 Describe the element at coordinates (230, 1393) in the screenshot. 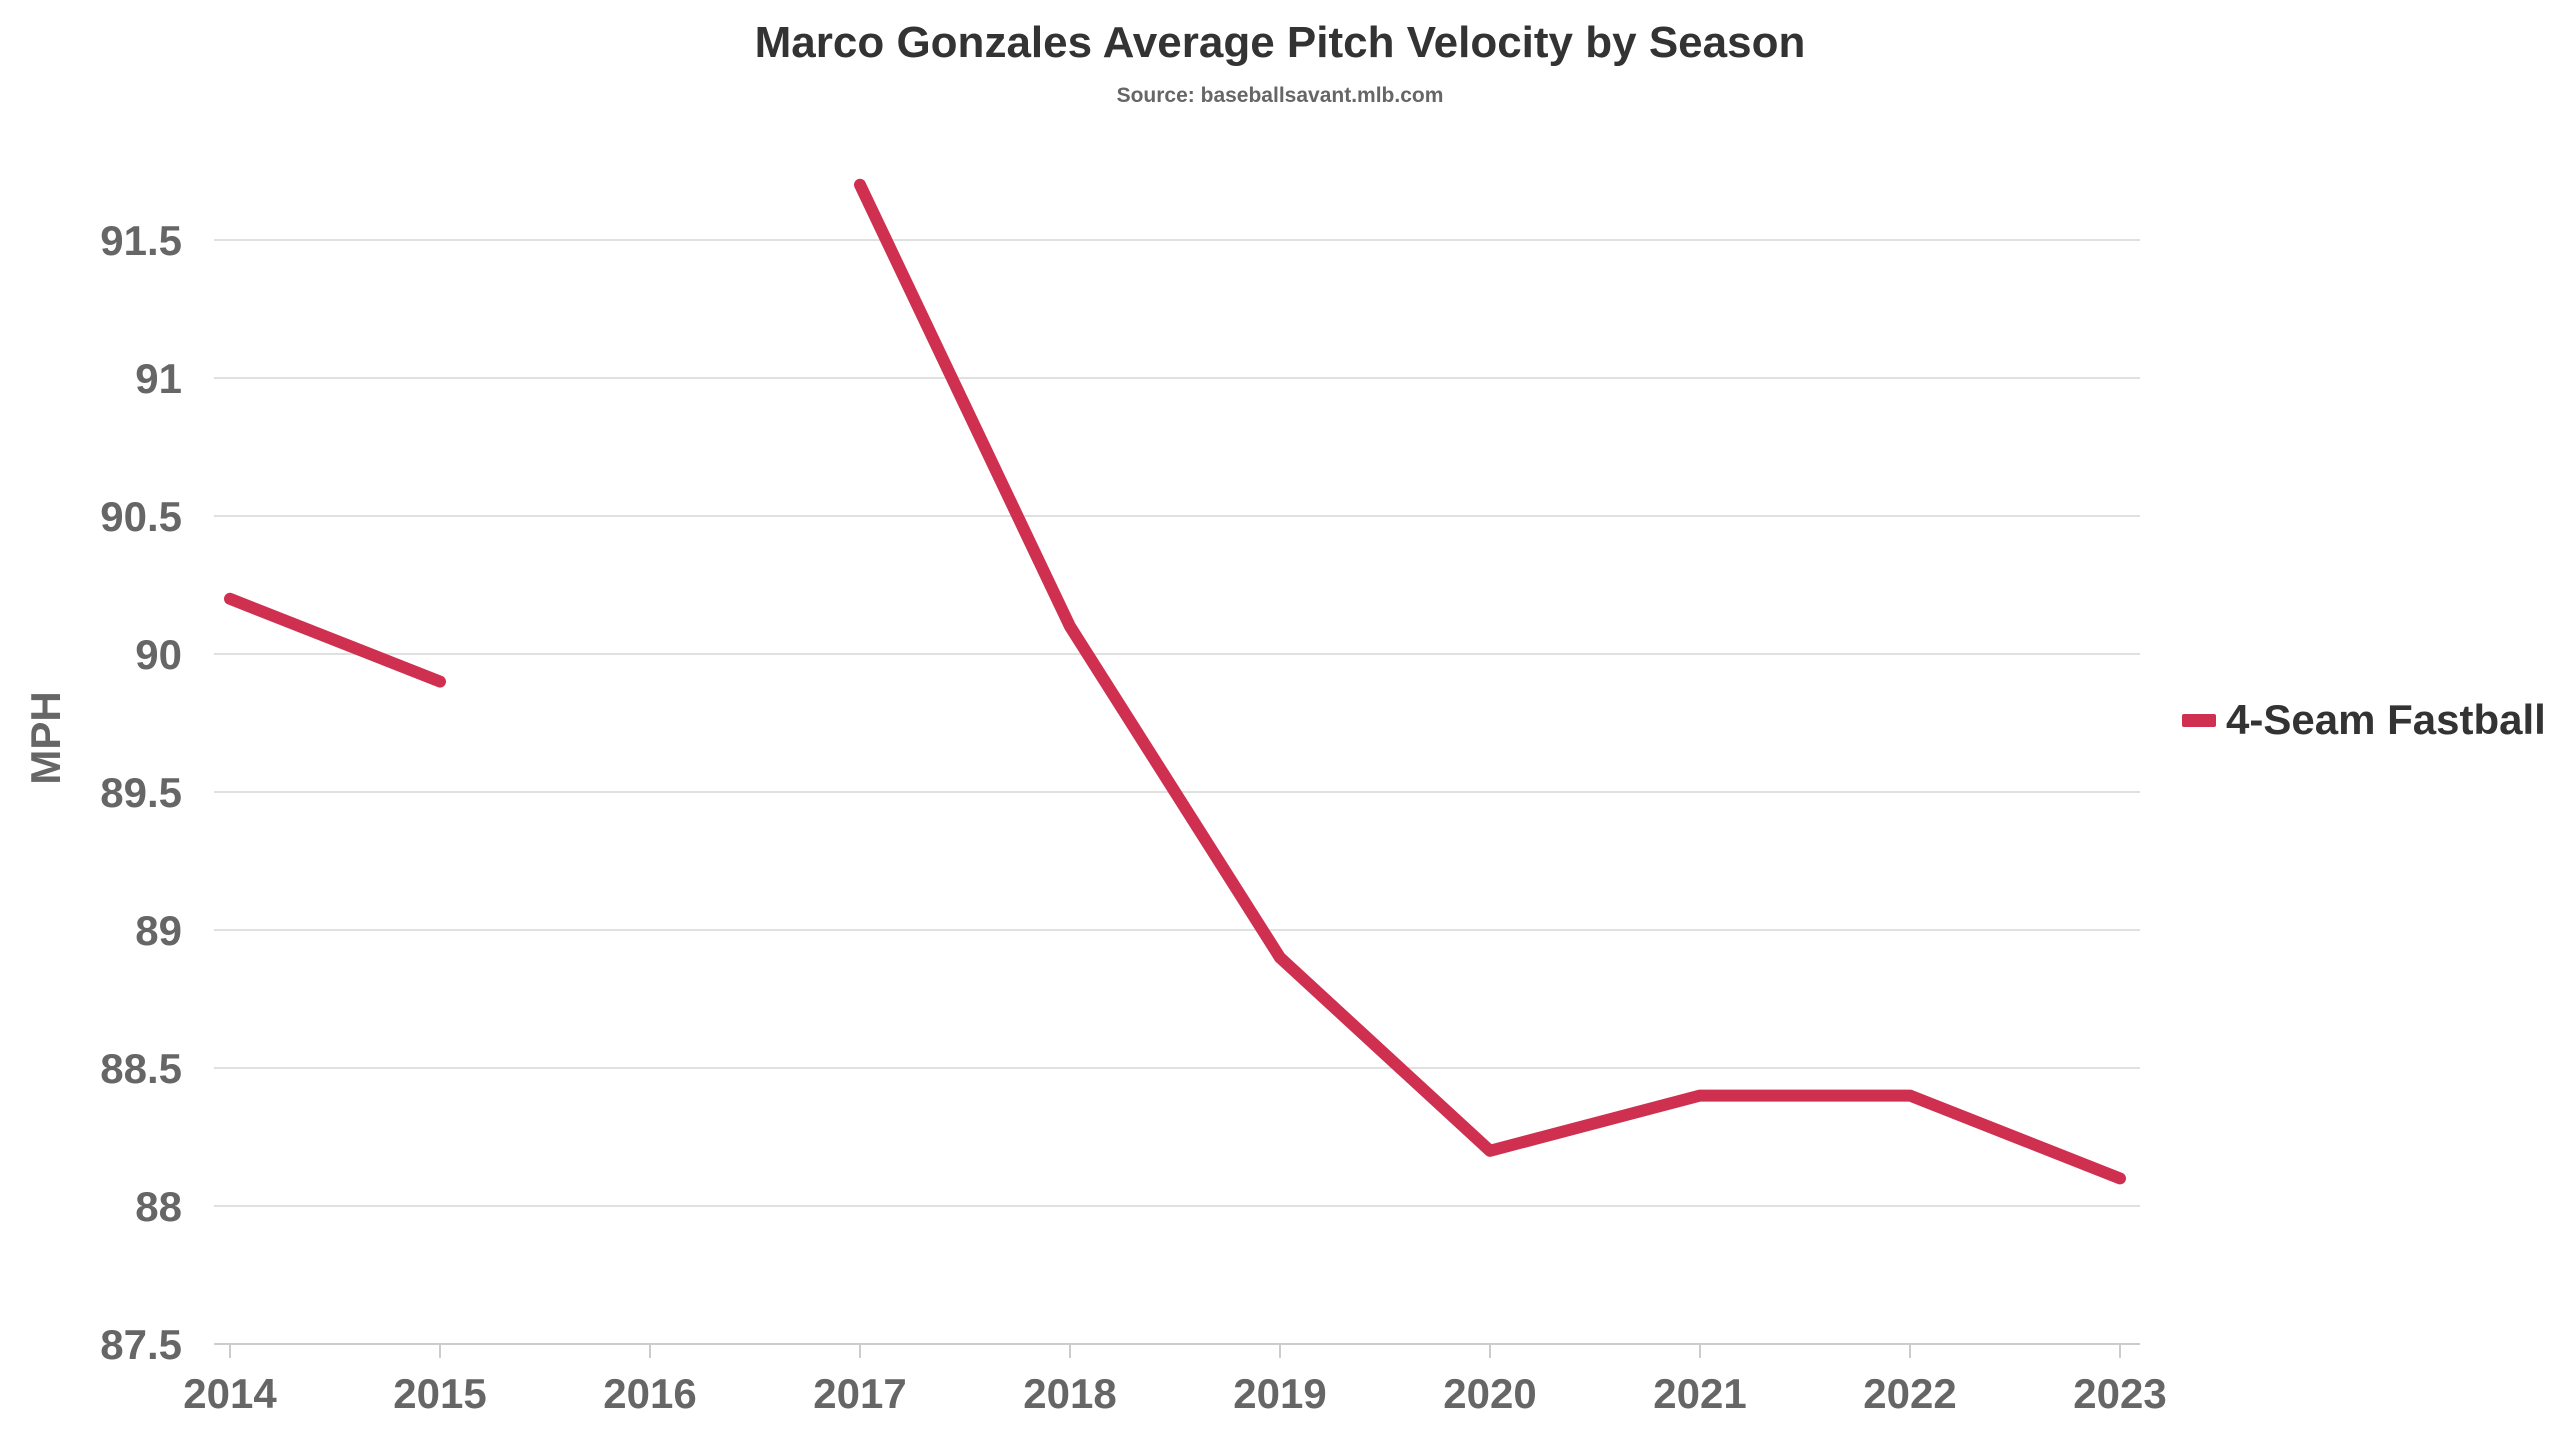

I see `x-tick-label: 2014` at that location.